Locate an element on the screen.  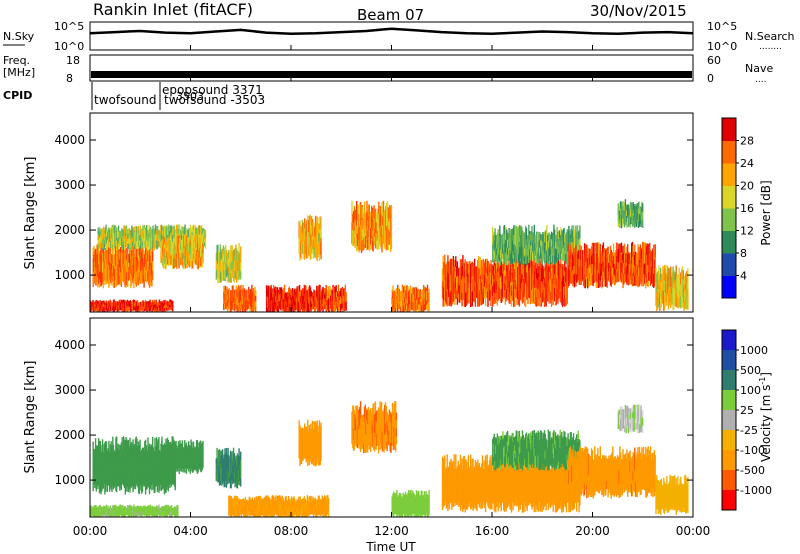
y-tick-label: 3000 is located at coordinates (69, 185).